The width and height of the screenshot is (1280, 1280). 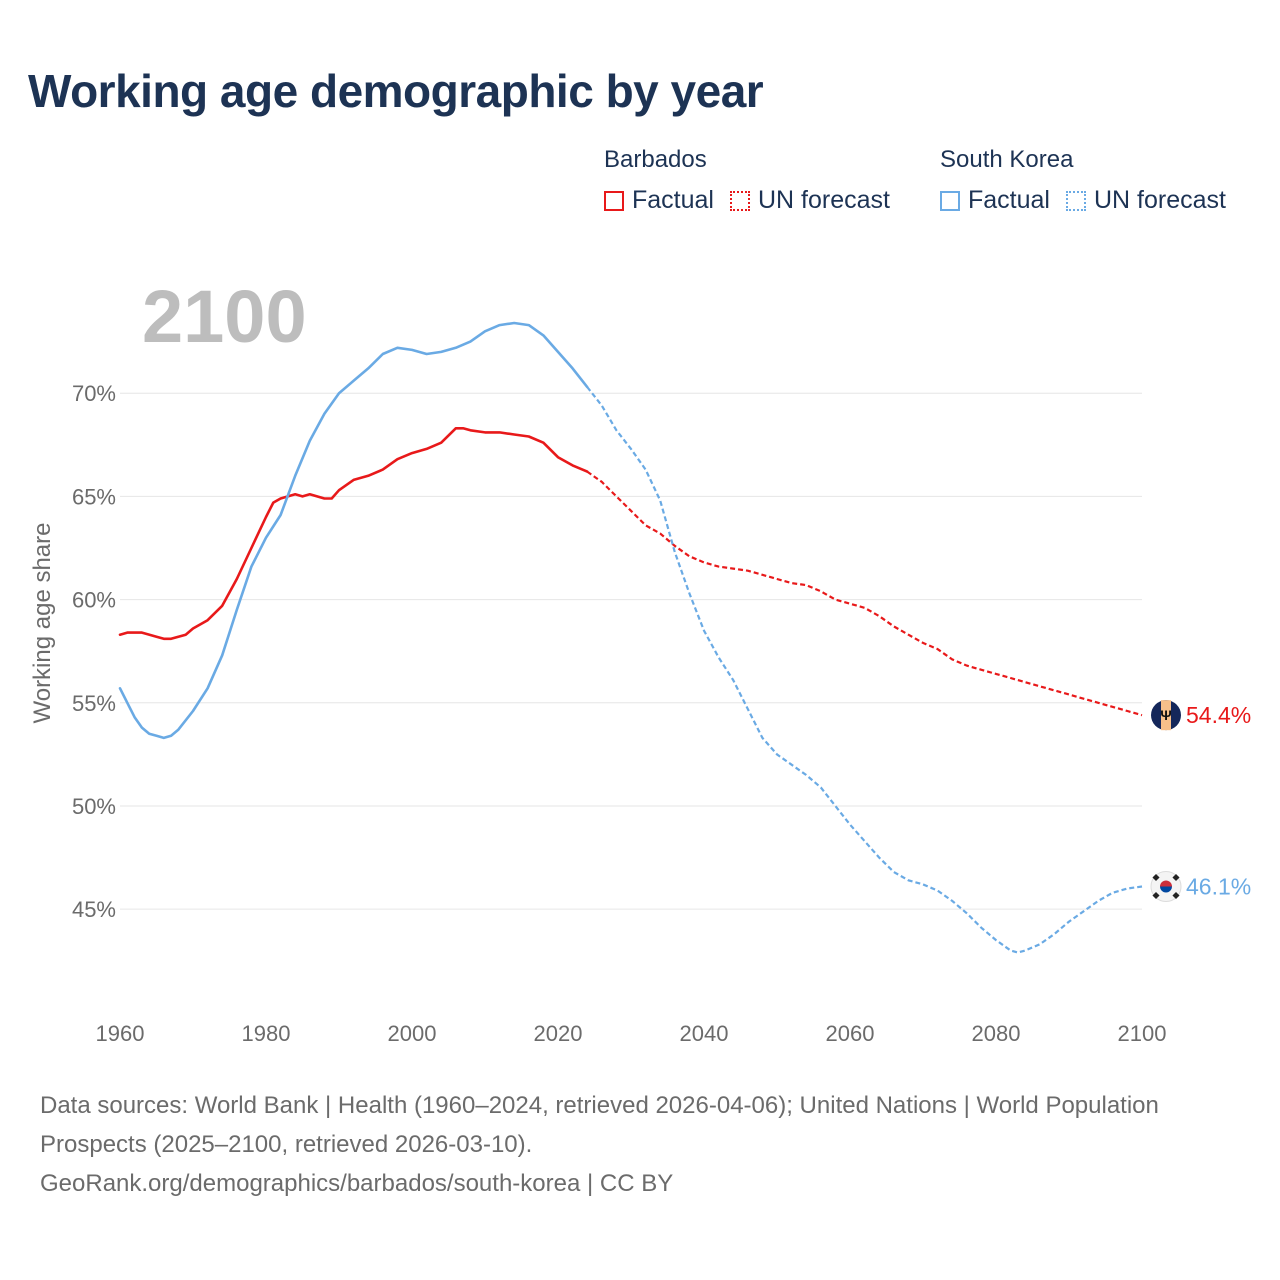 I want to click on legend-swatch-solid-blue, so click(x=950, y=200).